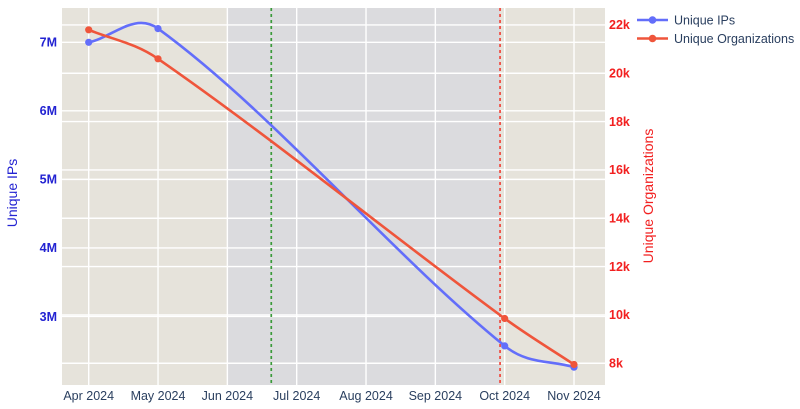 The image size is (800, 409). I want to click on y-tick-label-right: 10k, so click(619, 315).